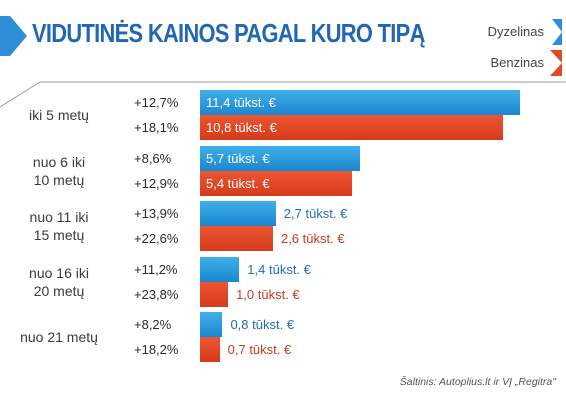  Describe the element at coordinates (153, 158) in the screenshot. I see `change-label-dyzelinas: +8,6%` at that location.